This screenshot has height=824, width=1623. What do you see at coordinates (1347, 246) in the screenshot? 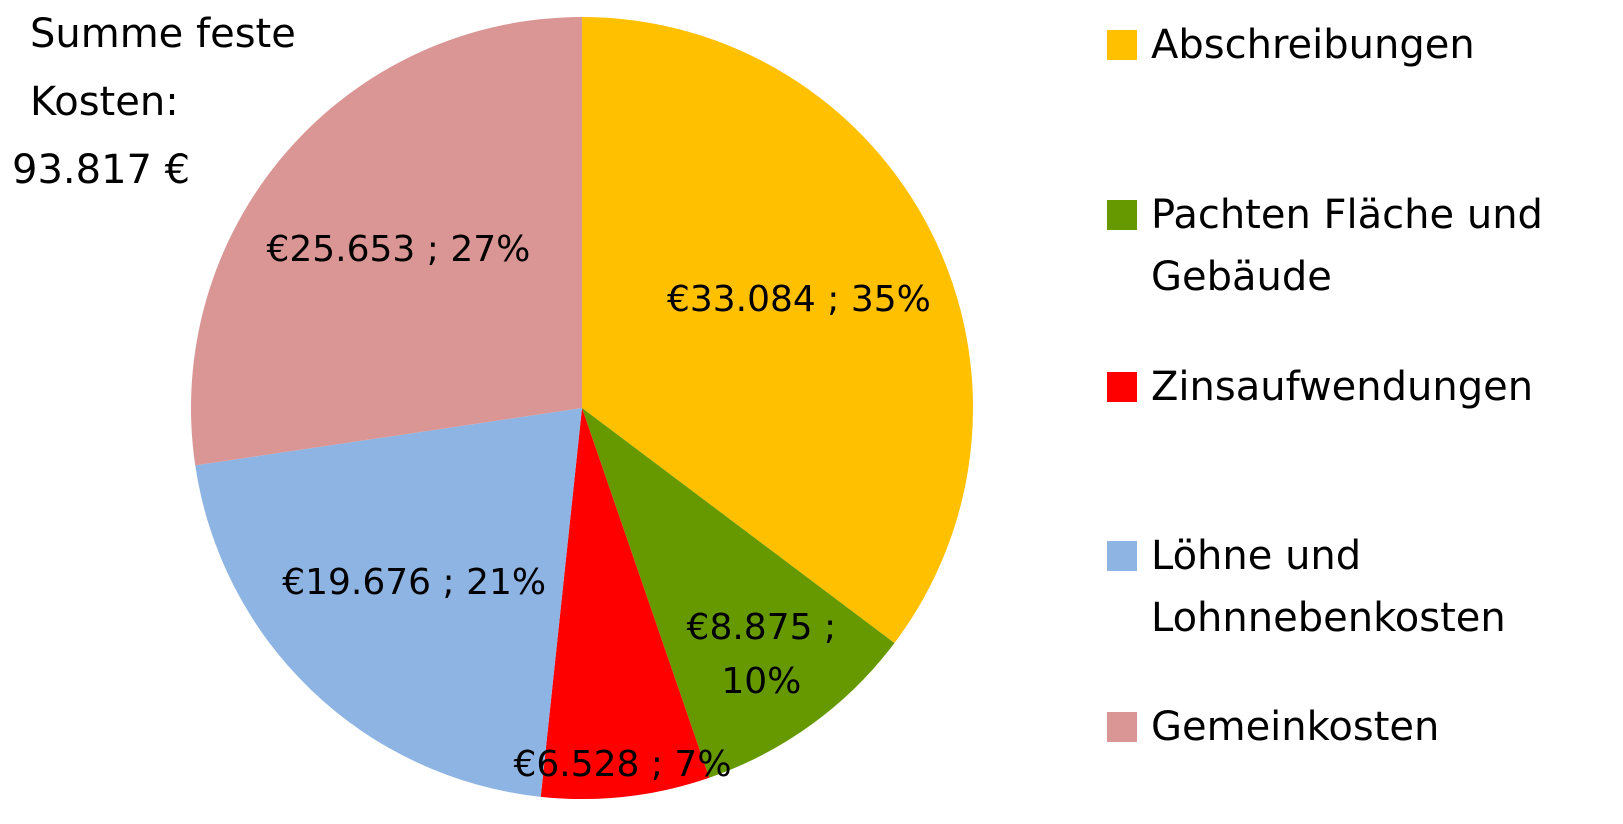
I see `legend-label: Pachten Fläche und Gebäude` at bounding box center [1347, 246].